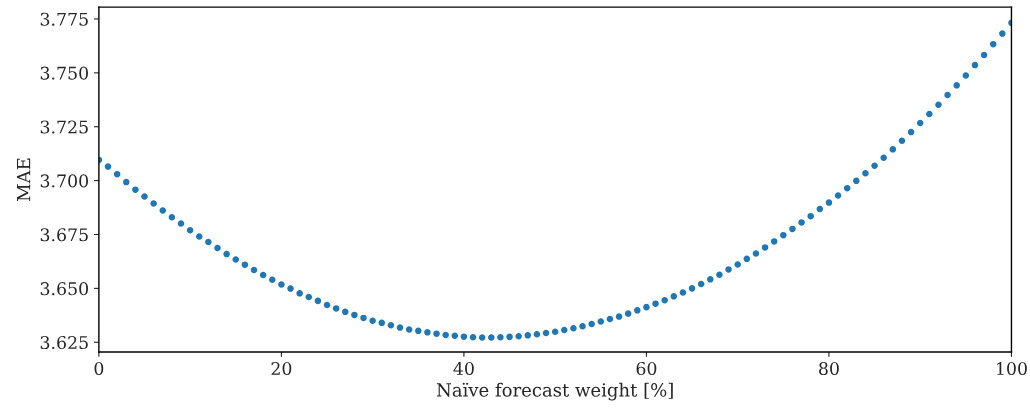 This screenshot has width=1030, height=418. Describe the element at coordinates (64, 181) in the screenshot. I see `y-tick-label: 3.700` at that location.